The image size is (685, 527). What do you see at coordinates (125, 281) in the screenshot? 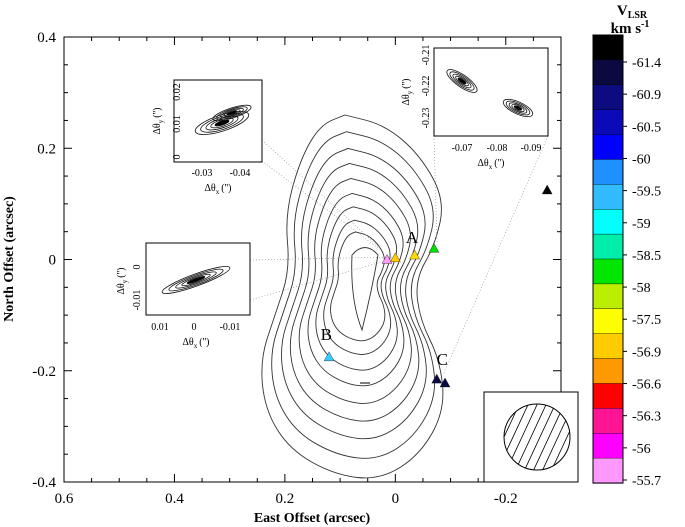
I see `inset-c-ylabel-sub: y` at bounding box center [125, 281].